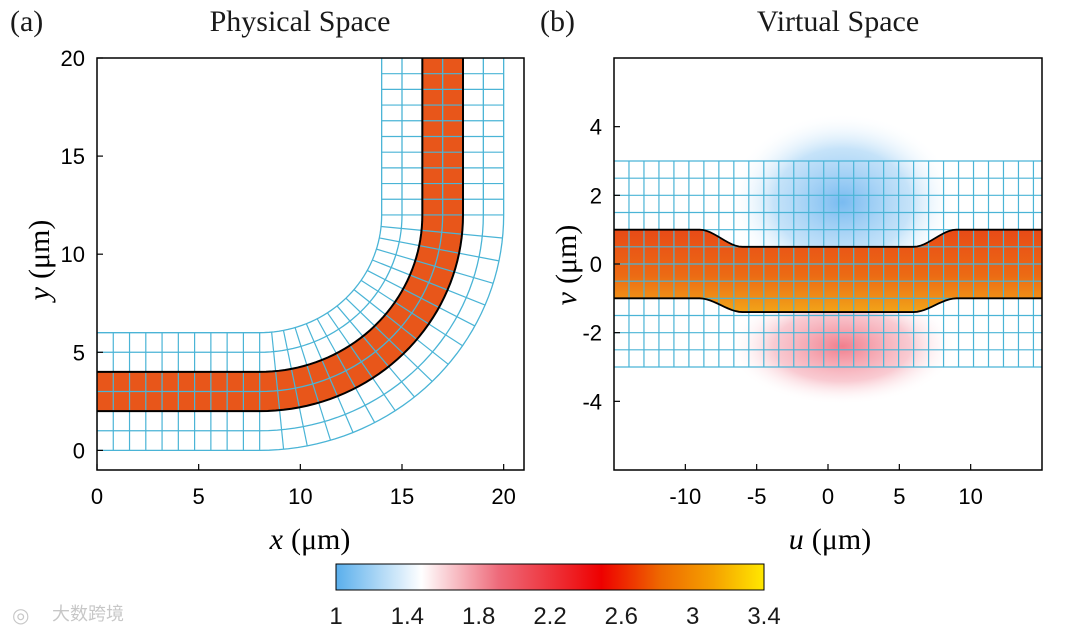 The height and width of the screenshot is (635, 1080). Describe the element at coordinates (549, 616) in the screenshot. I see `colorbar-tick-label: 2.2` at that location.